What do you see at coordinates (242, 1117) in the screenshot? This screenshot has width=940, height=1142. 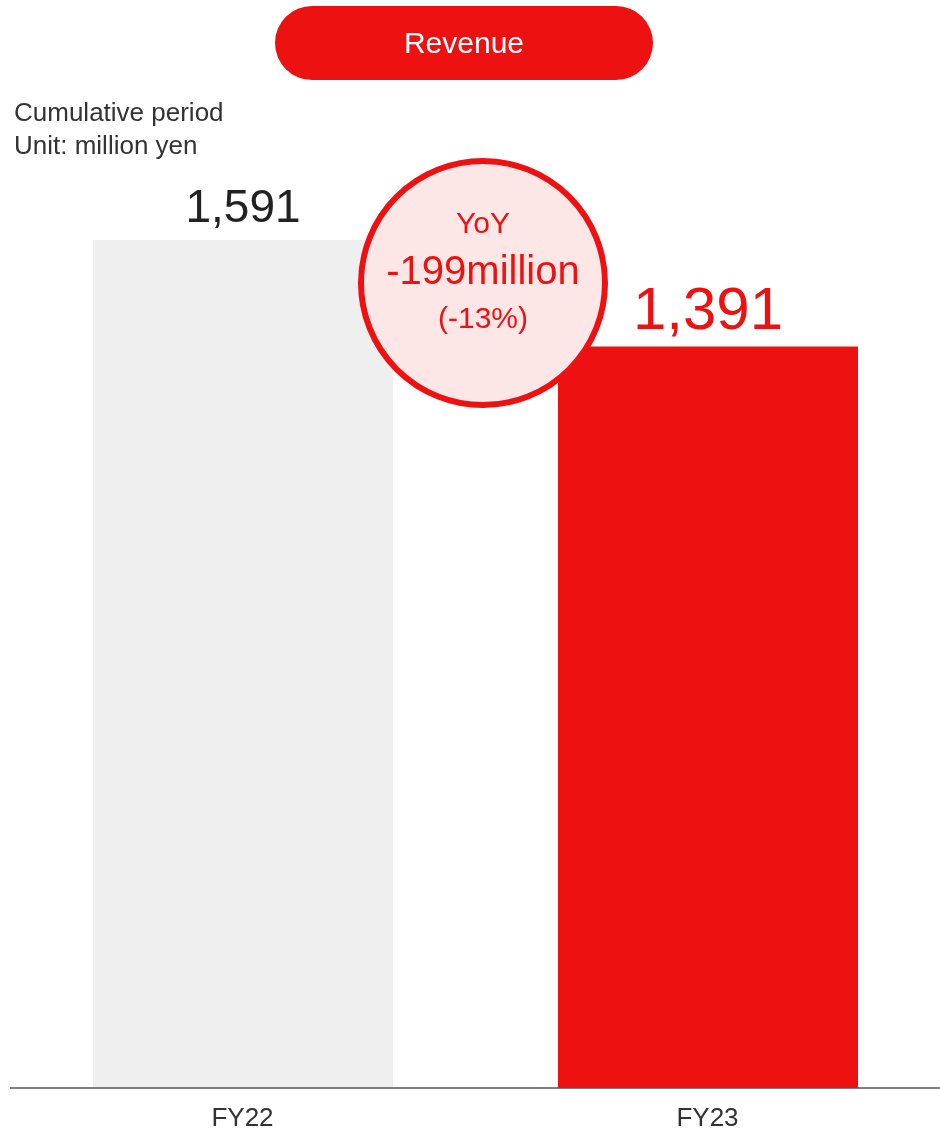 I see `x-tick-label: FY22` at bounding box center [242, 1117].